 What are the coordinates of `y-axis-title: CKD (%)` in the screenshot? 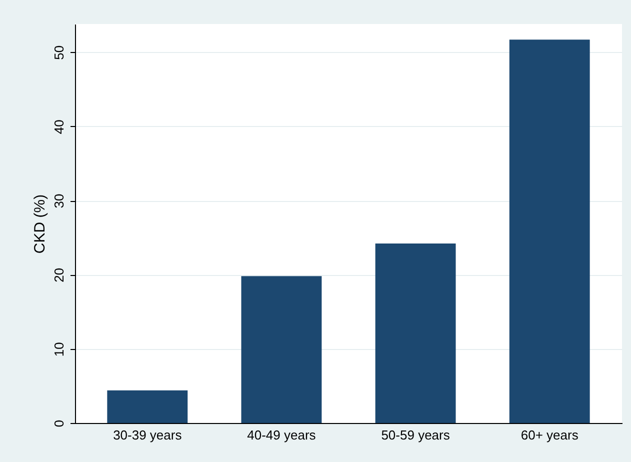 It's located at (40, 224).